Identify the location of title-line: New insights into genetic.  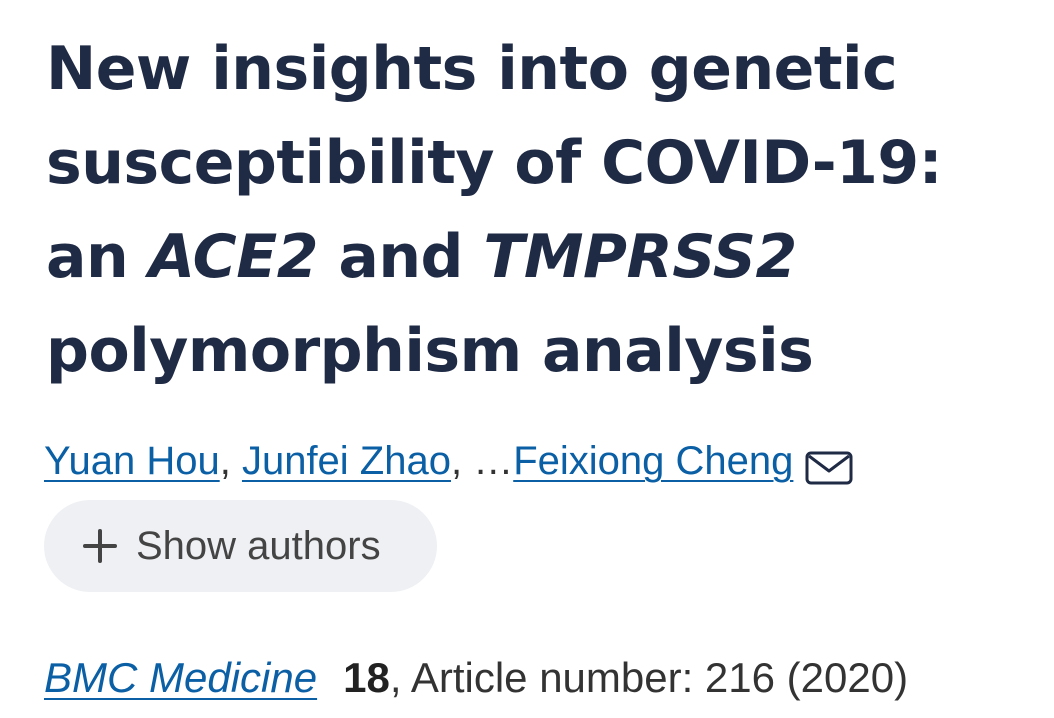
(472, 69).